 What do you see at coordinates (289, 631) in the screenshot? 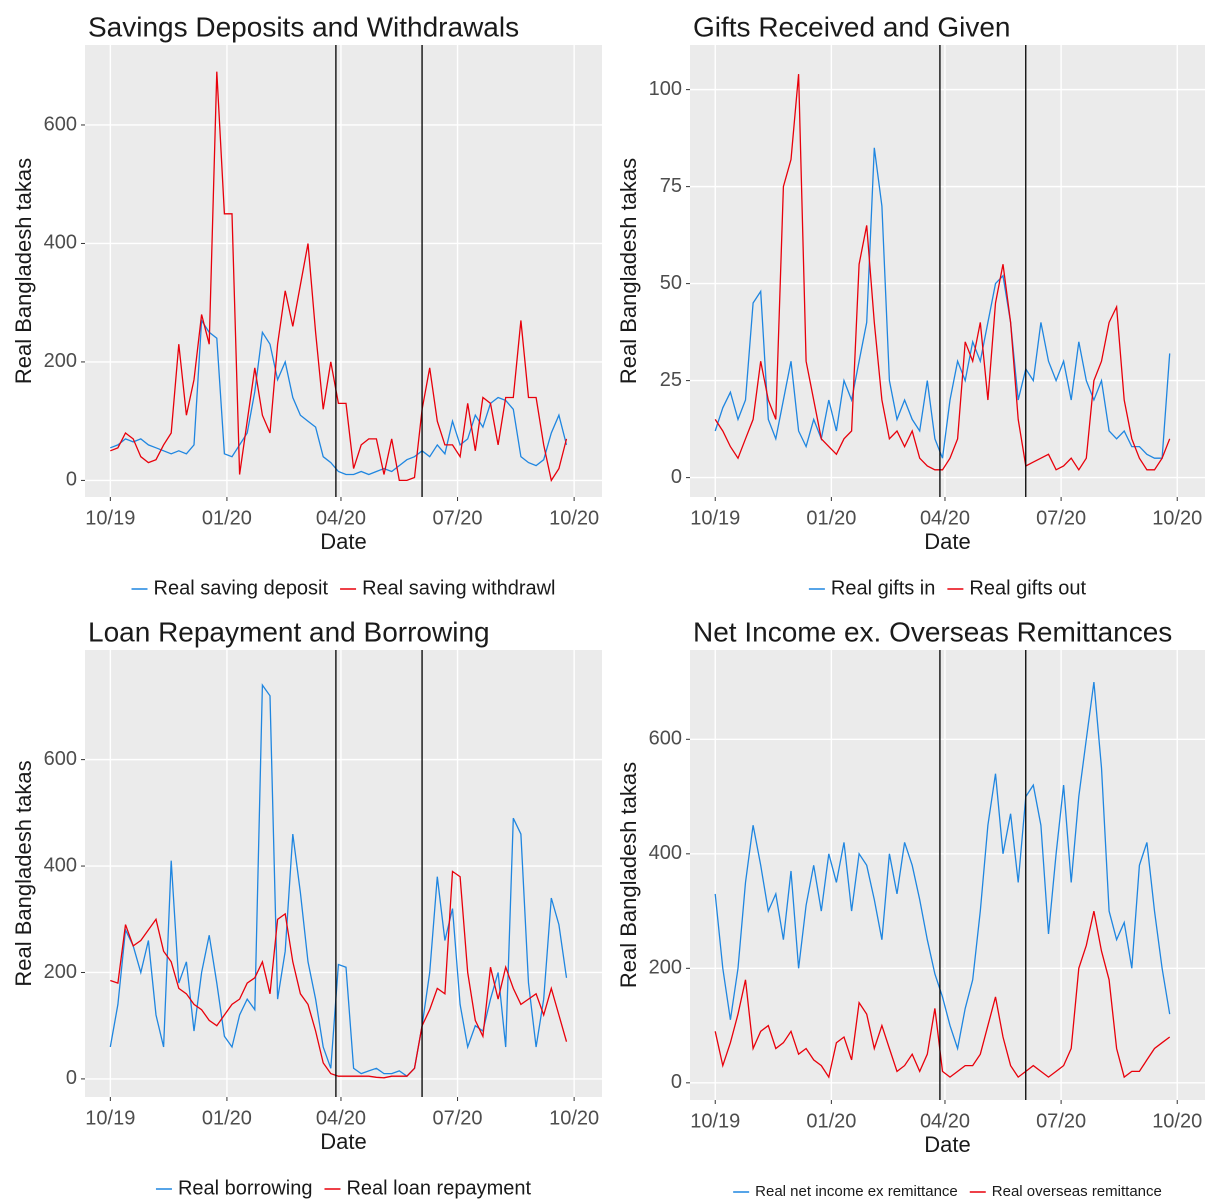
I see `chart-title: Loan Repayment and Borrowing` at bounding box center [289, 631].